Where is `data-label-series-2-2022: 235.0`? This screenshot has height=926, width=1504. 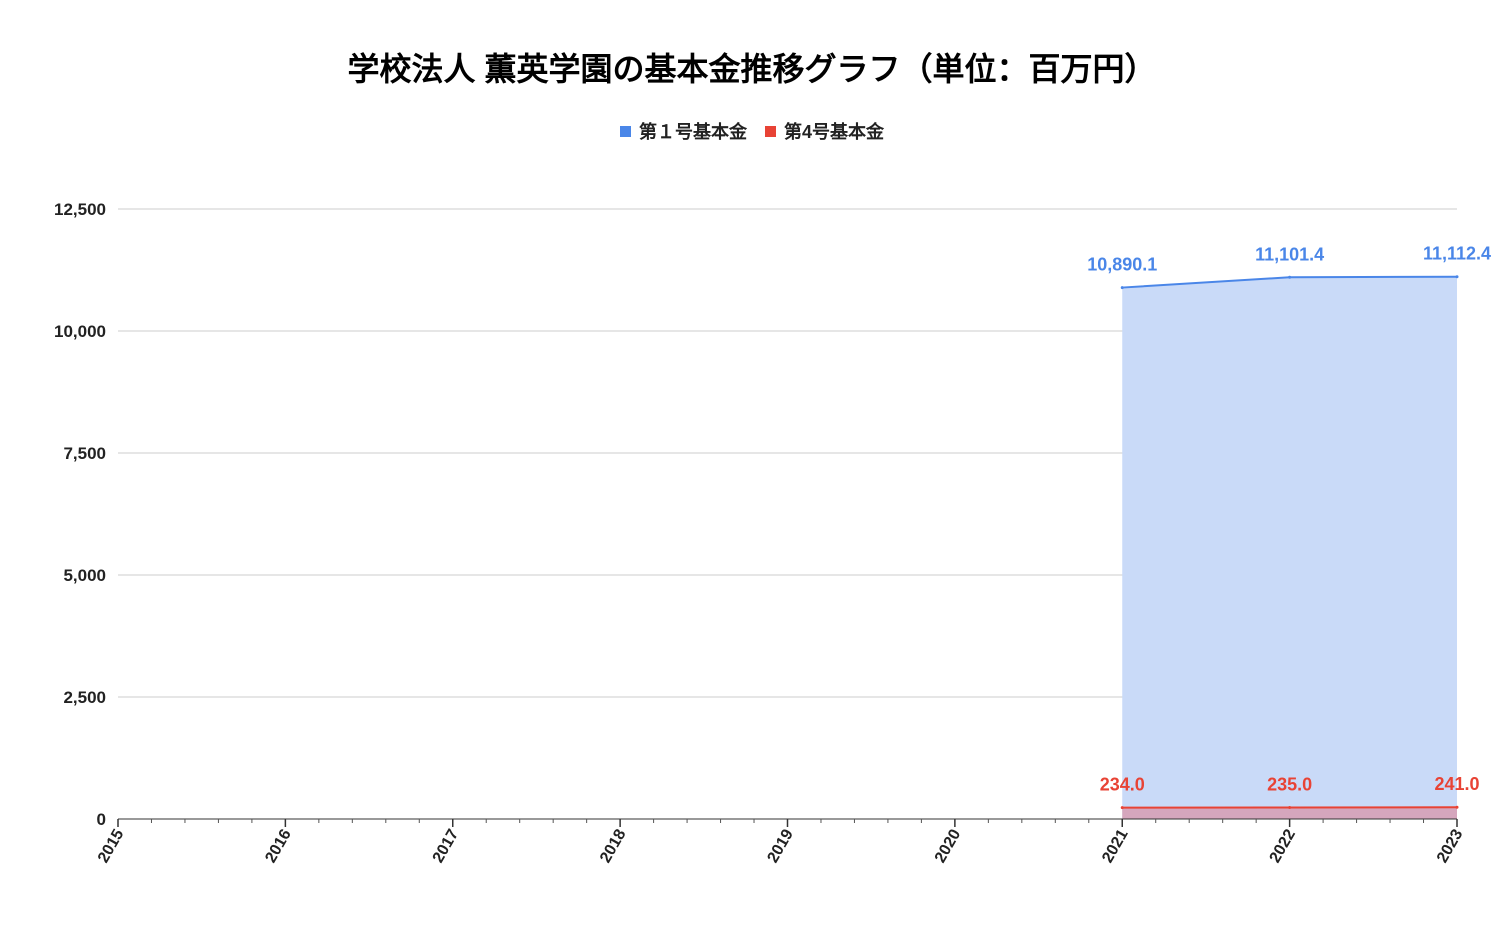
data-label-series-2-2022: 235.0 is located at coordinates (1289, 785).